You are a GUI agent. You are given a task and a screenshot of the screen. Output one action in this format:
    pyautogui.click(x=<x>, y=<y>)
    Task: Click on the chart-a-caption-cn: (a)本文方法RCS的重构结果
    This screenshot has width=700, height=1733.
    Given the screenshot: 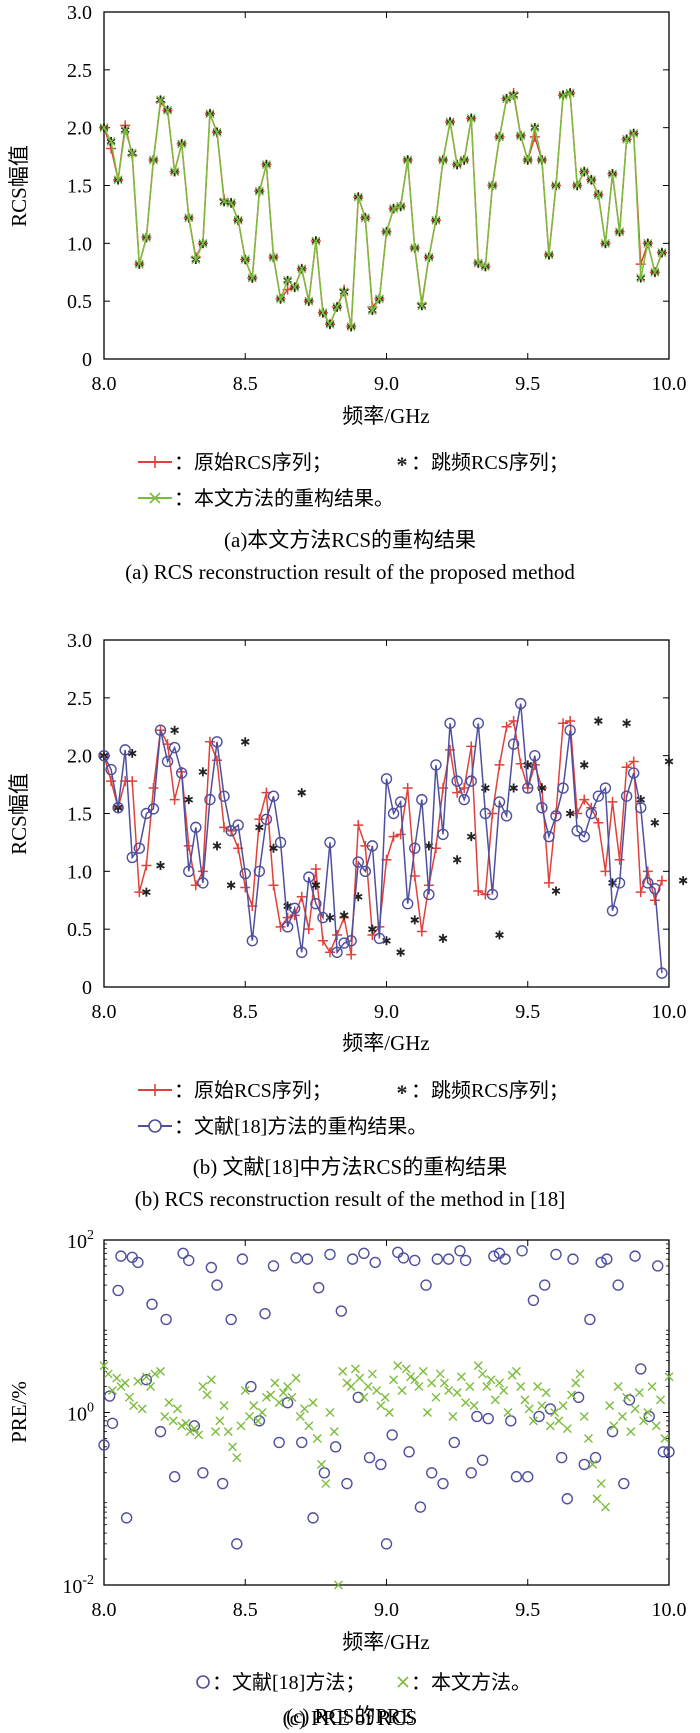 What is the action you would take?
    pyautogui.click(x=350, y=540)
    